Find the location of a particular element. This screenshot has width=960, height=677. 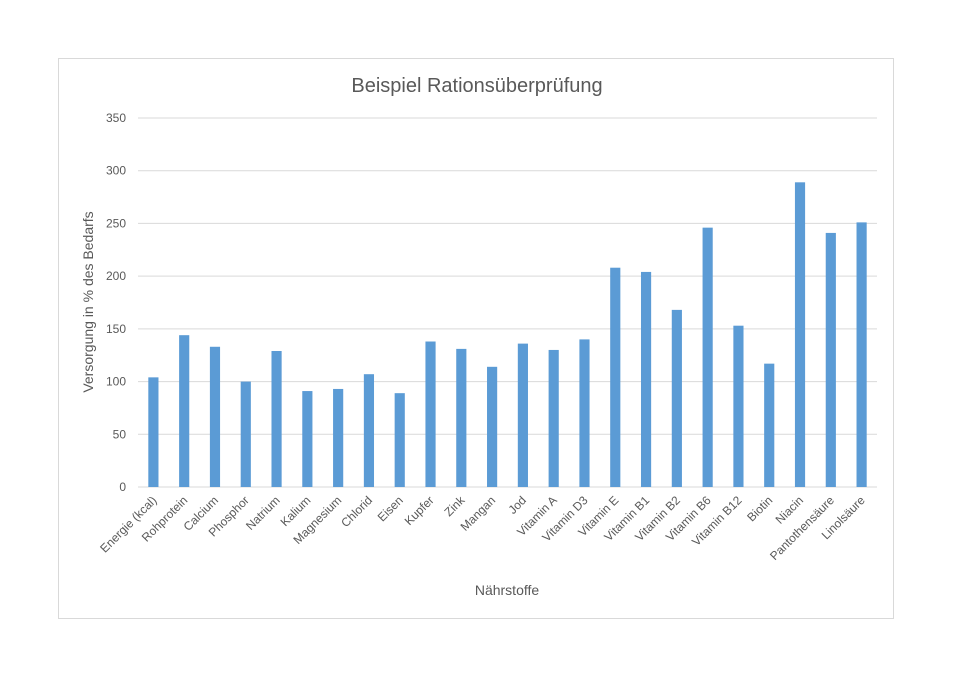

x-axis-title: Nährstoffe is located at coordinates (507, 590).